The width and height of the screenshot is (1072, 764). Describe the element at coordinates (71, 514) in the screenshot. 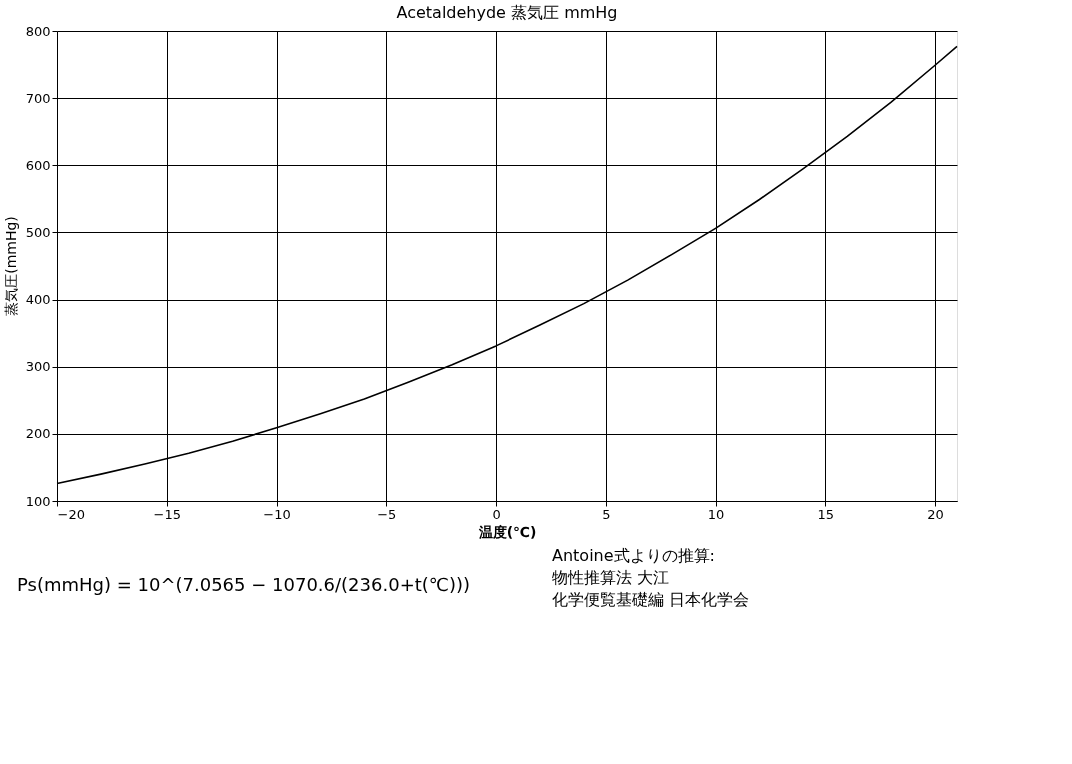

I see `x-tick-label: −20` at that location.